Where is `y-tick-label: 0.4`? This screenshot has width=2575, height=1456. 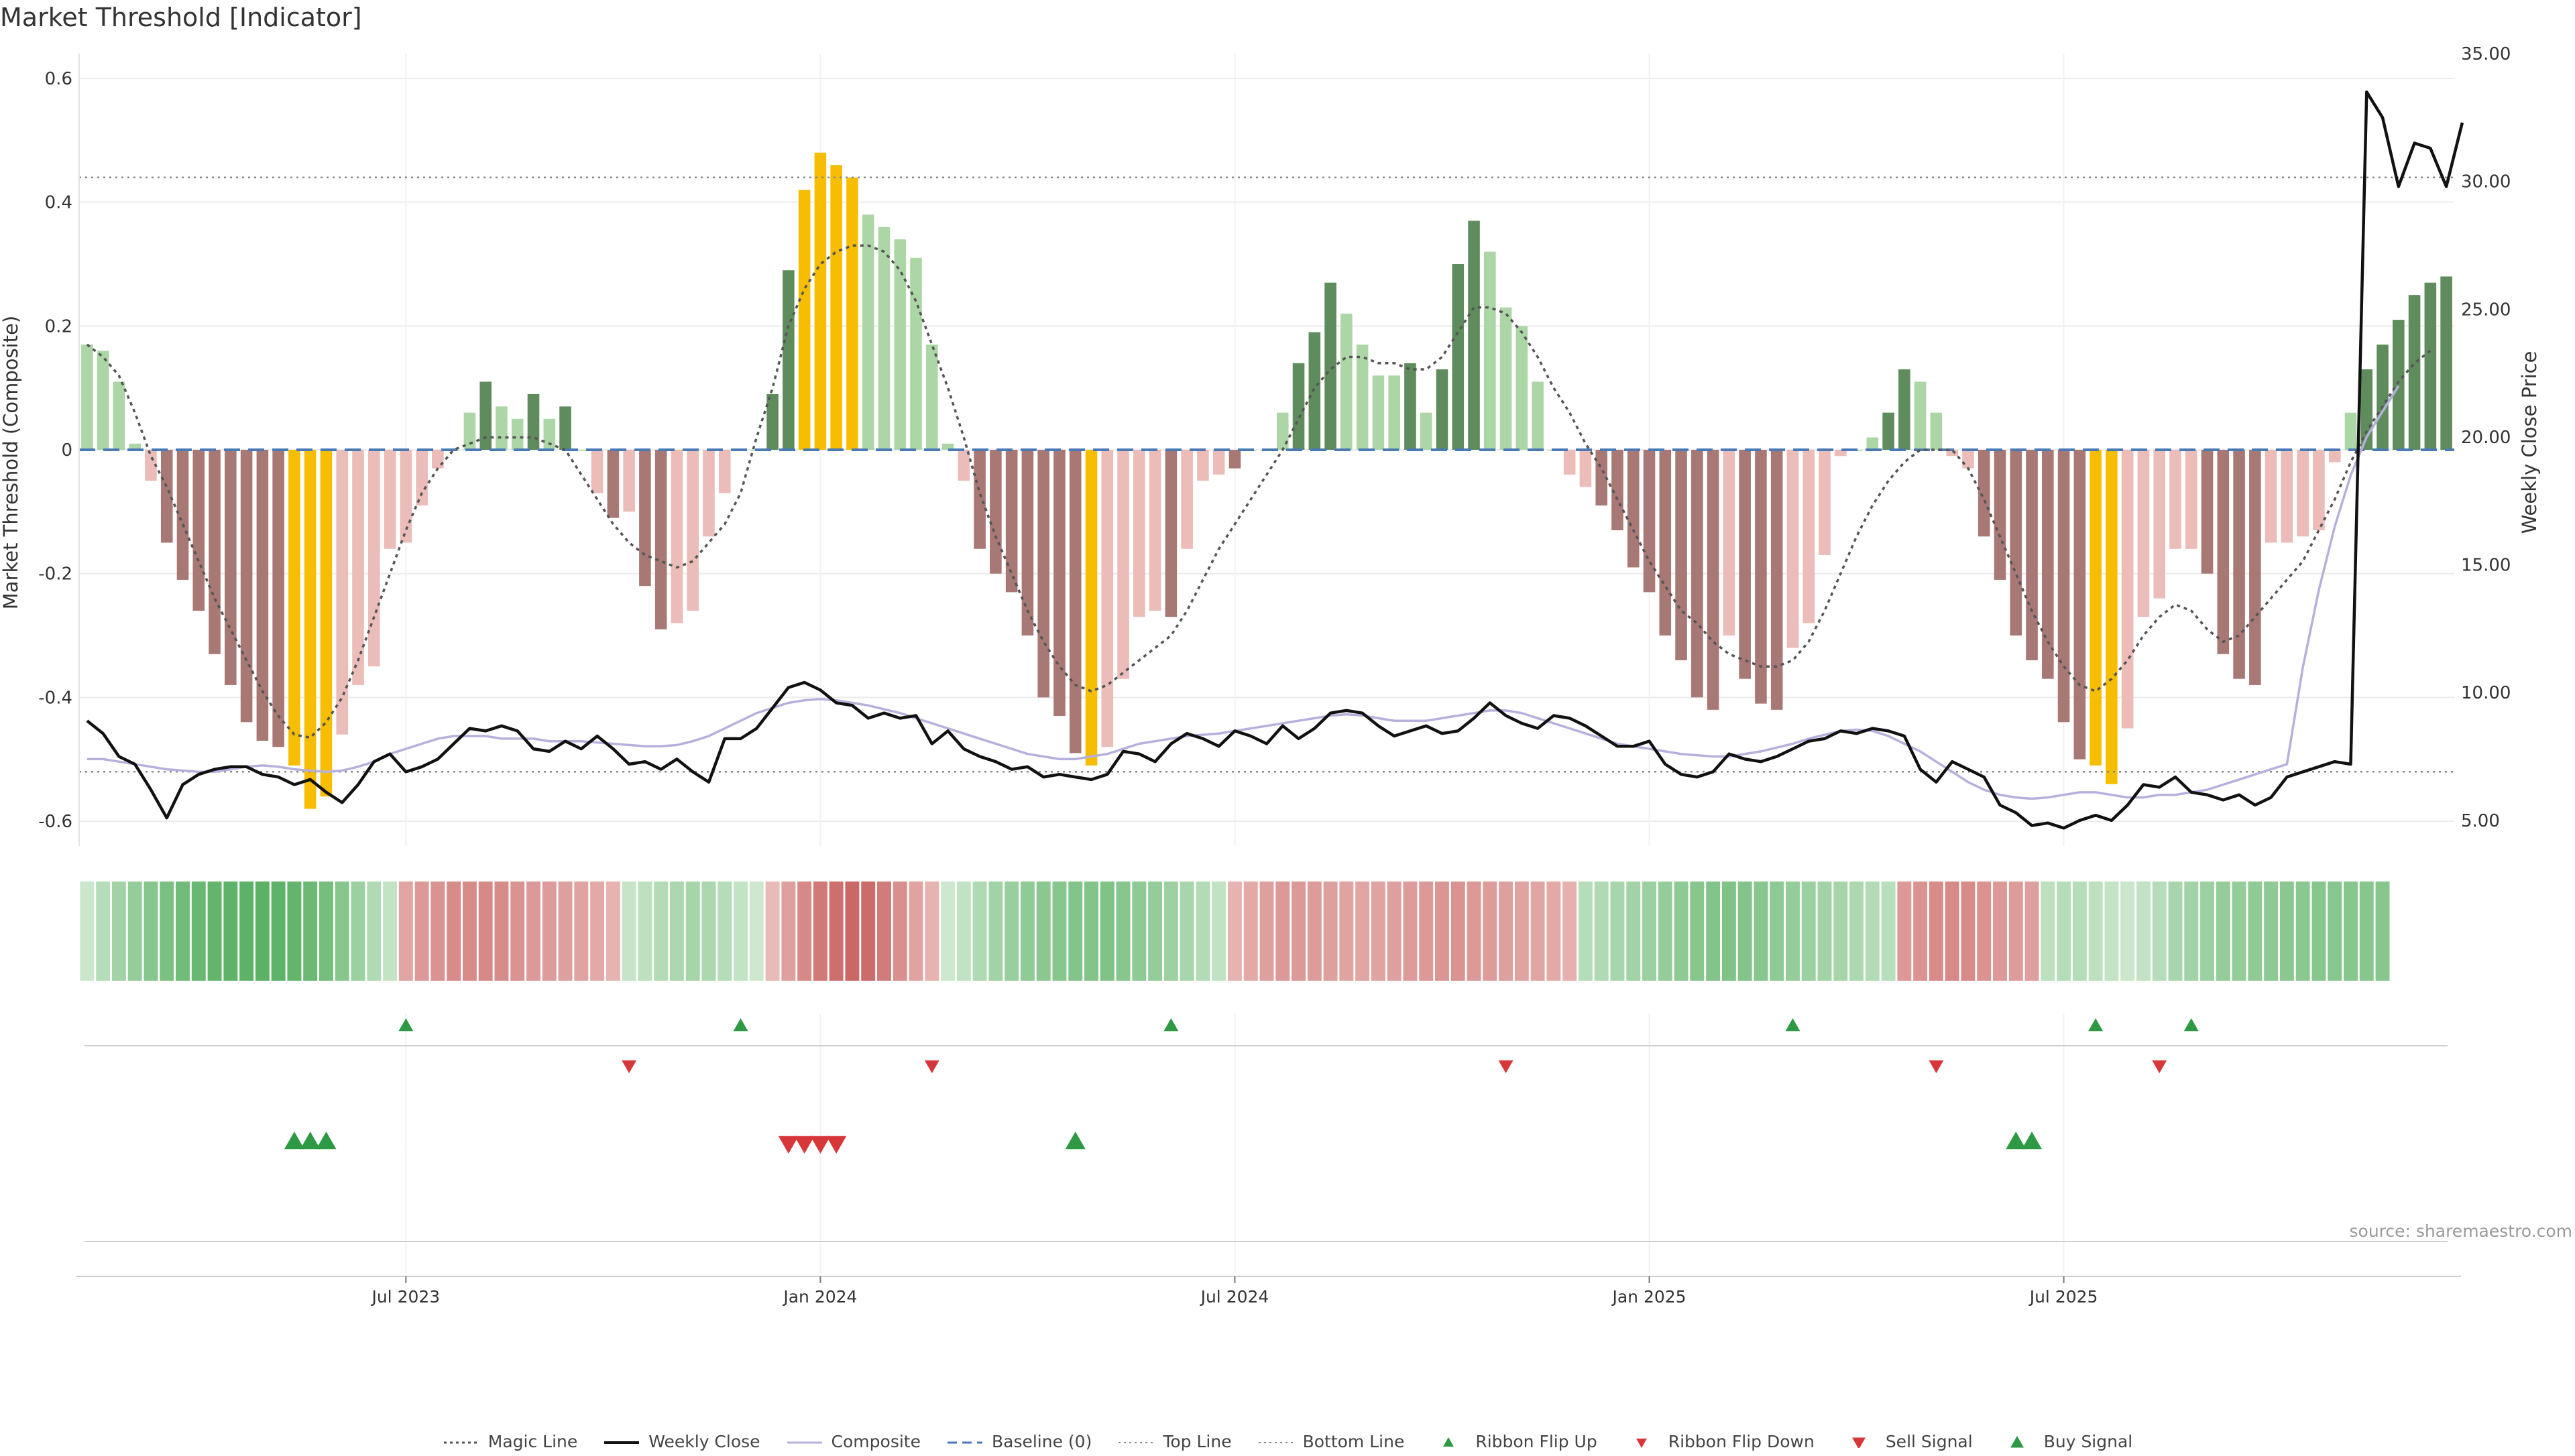 y-tick-label: 0.4 is located at coordinates (58, 203).